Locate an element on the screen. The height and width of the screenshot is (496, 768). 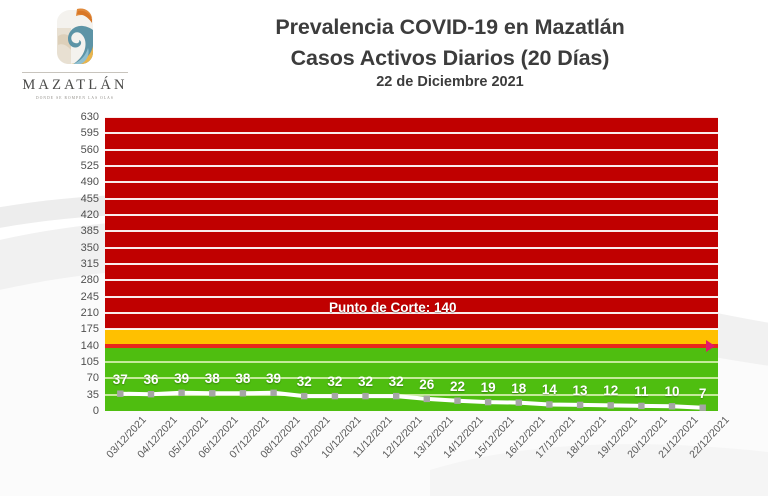
series-line is located at coordinates (411, 400).